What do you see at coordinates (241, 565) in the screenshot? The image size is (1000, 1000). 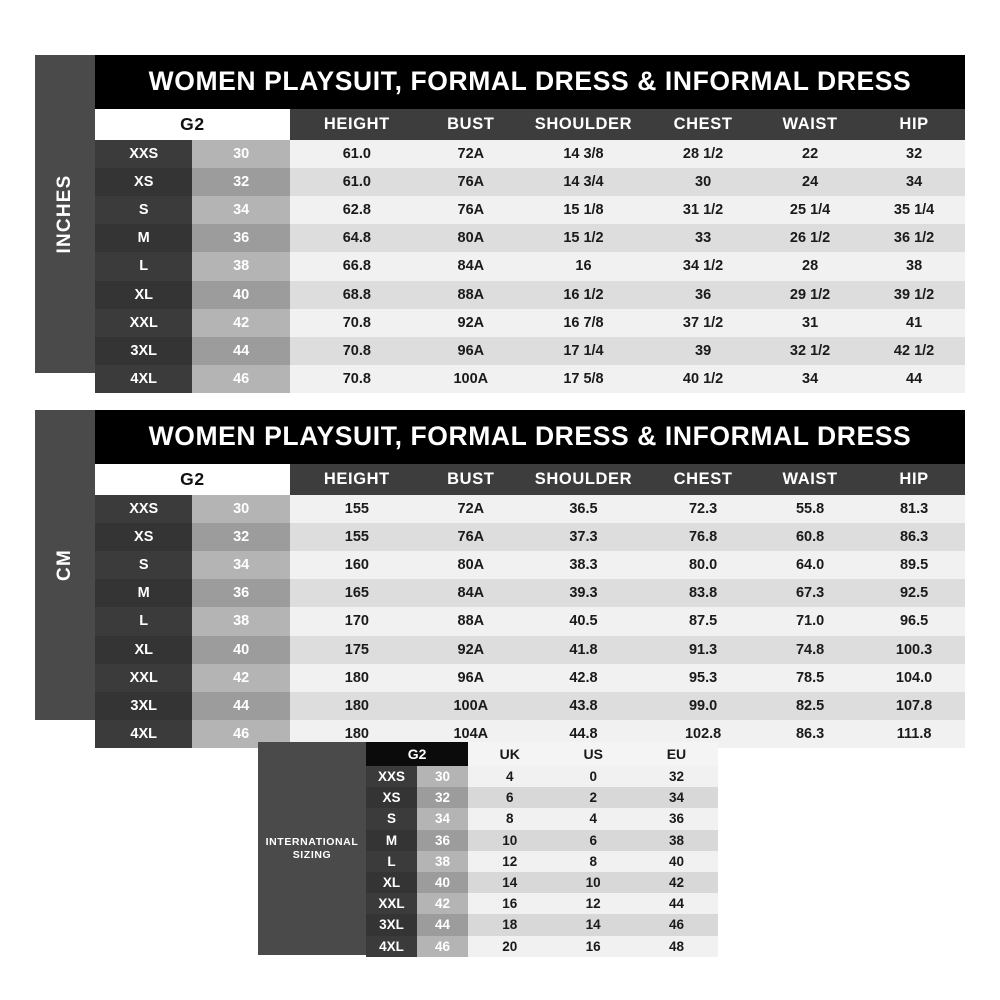 I see `cm-g2-value: 34` at bounding box center [241, 565].